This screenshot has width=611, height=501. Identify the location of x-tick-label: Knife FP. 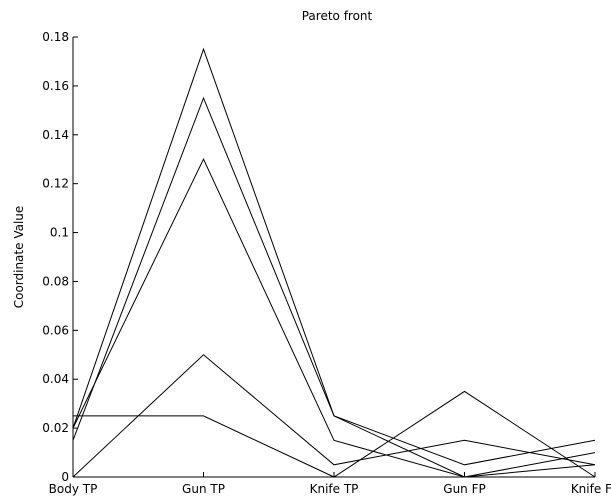
(591, 489).